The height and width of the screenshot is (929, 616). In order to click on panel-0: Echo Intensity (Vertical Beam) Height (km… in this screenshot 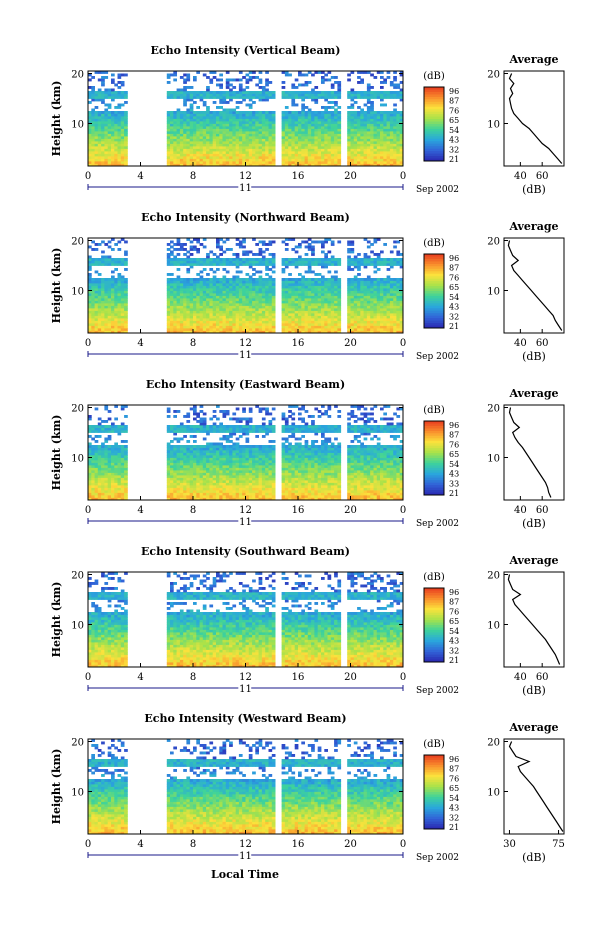, I will do `click(307, 120)`.